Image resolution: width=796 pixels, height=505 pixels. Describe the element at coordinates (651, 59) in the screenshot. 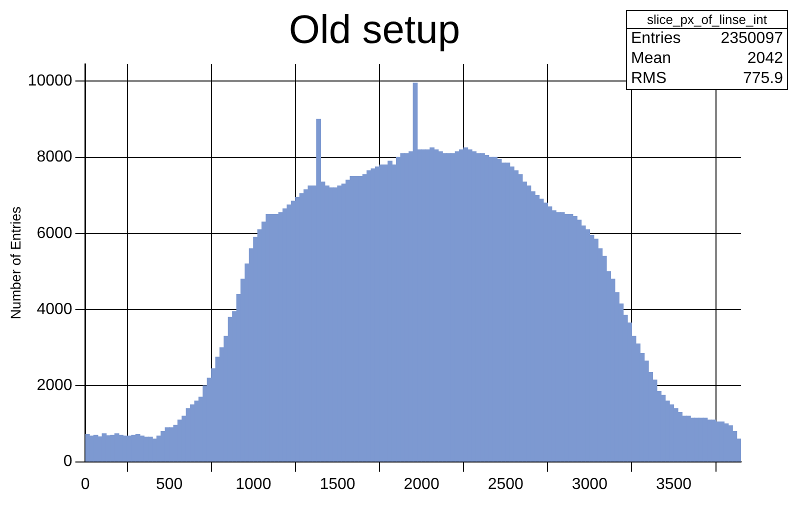

I see `annotation: Mean` at that location.